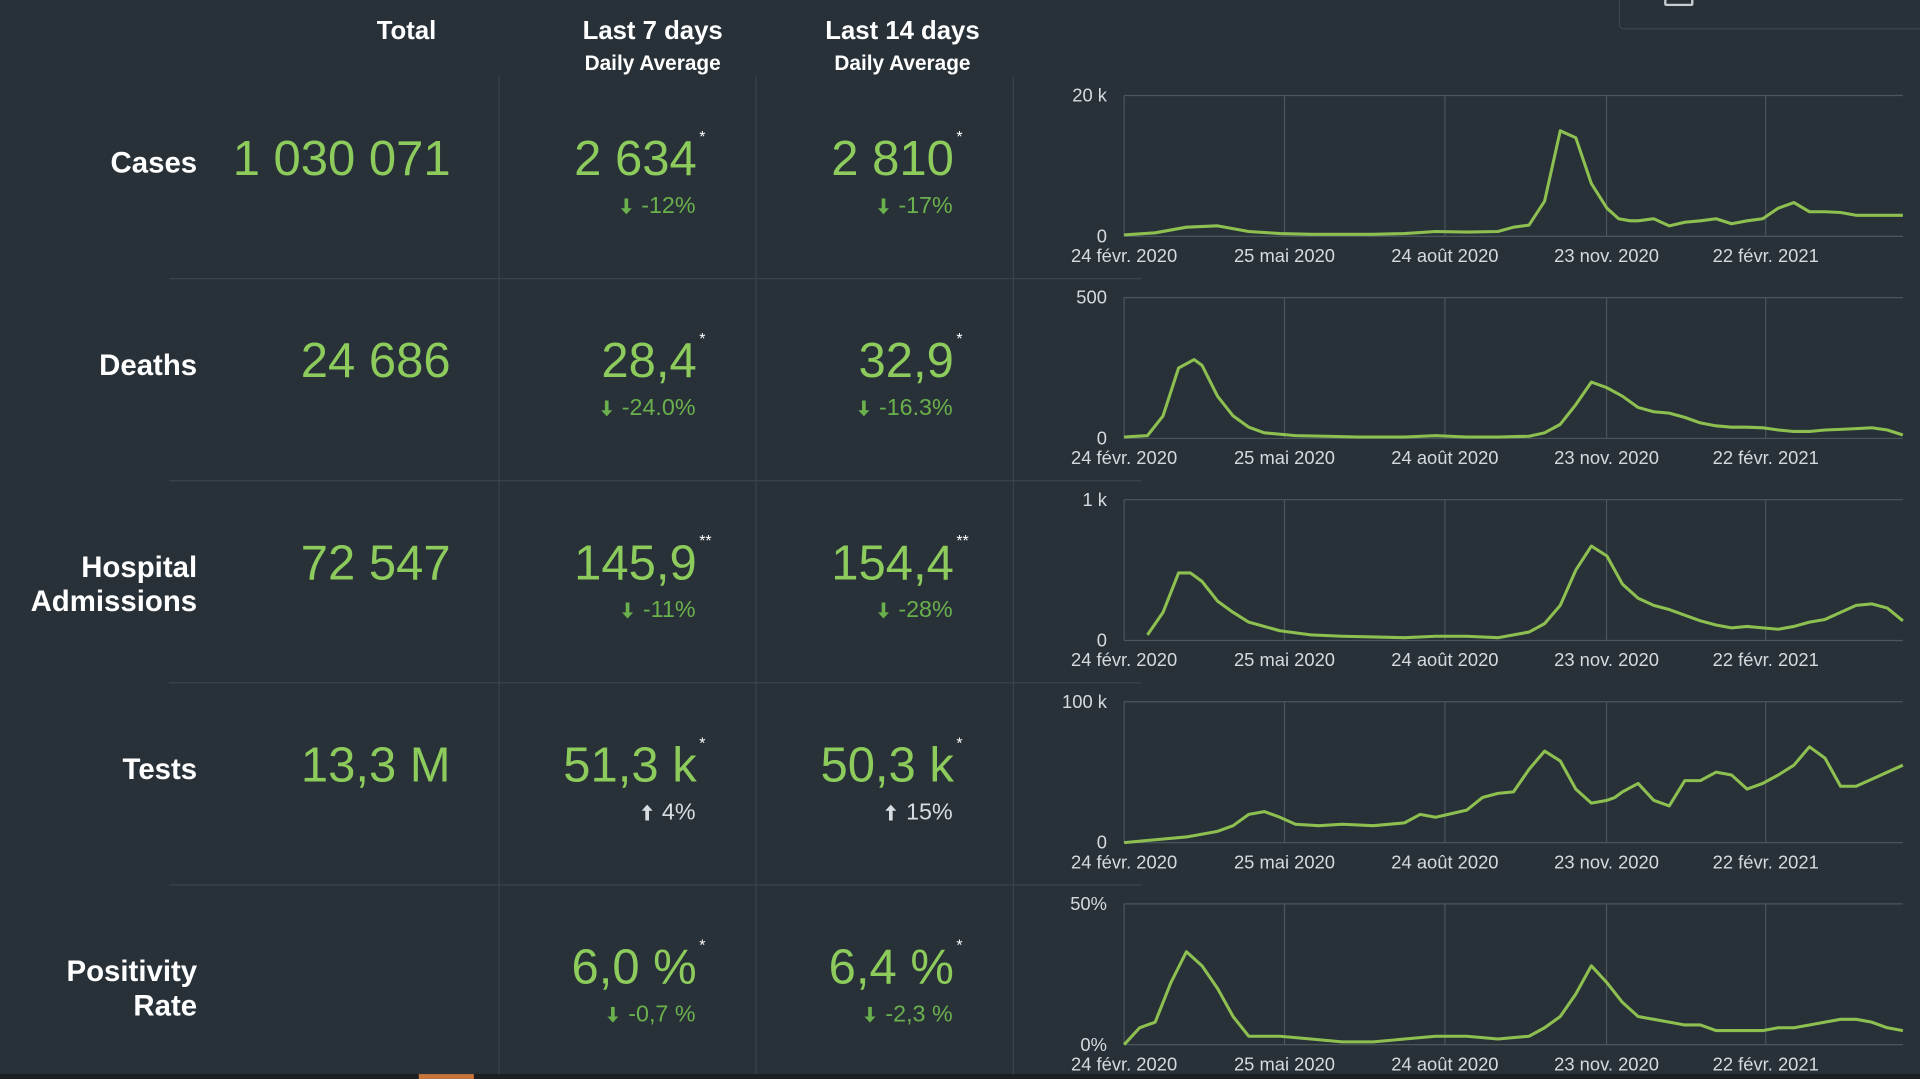 The height and width of the screenshot is (1079, 1920). I want to click on change-last14-deaths: -16.3%, so click(905, 409).